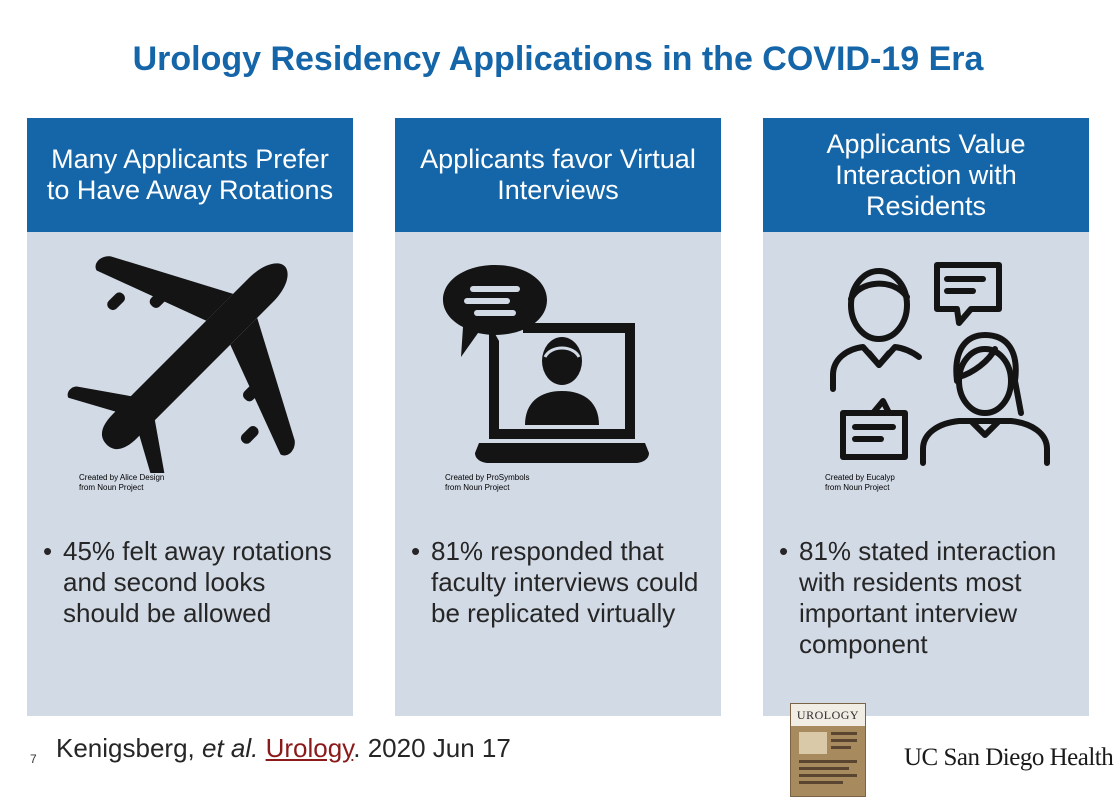 The width and height of the screenshot is (1116, 802). What do you see at coordinates (940, 364) in the screenshot?
I see `conversation-icon` at bounding box center [940, 364].